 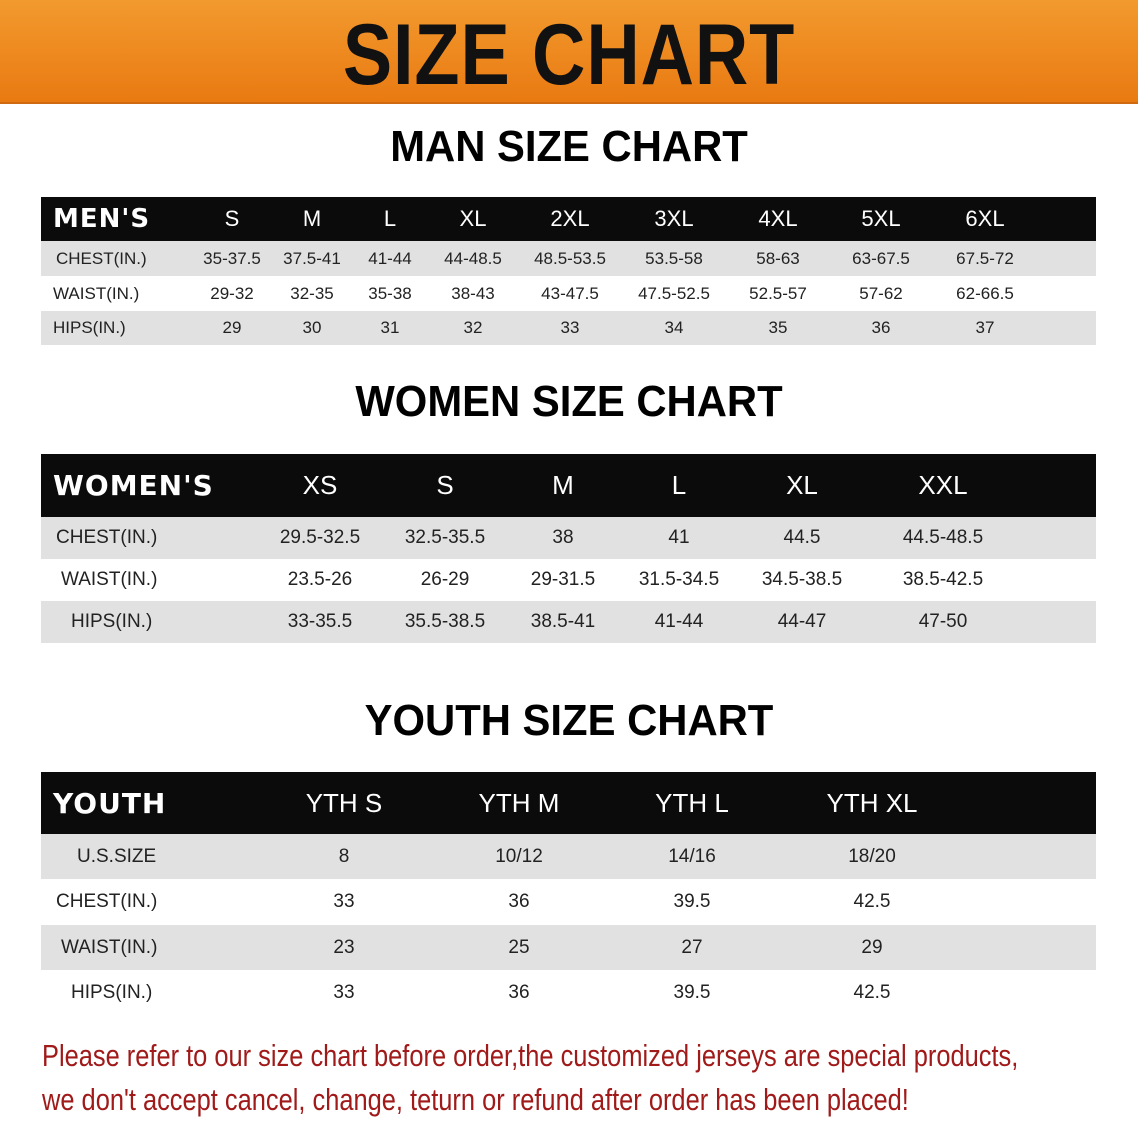 I want to click on table-row: HIPS(IN.) 29 30 31 32 33 34 35 36 37, so click(x=568, y=328).